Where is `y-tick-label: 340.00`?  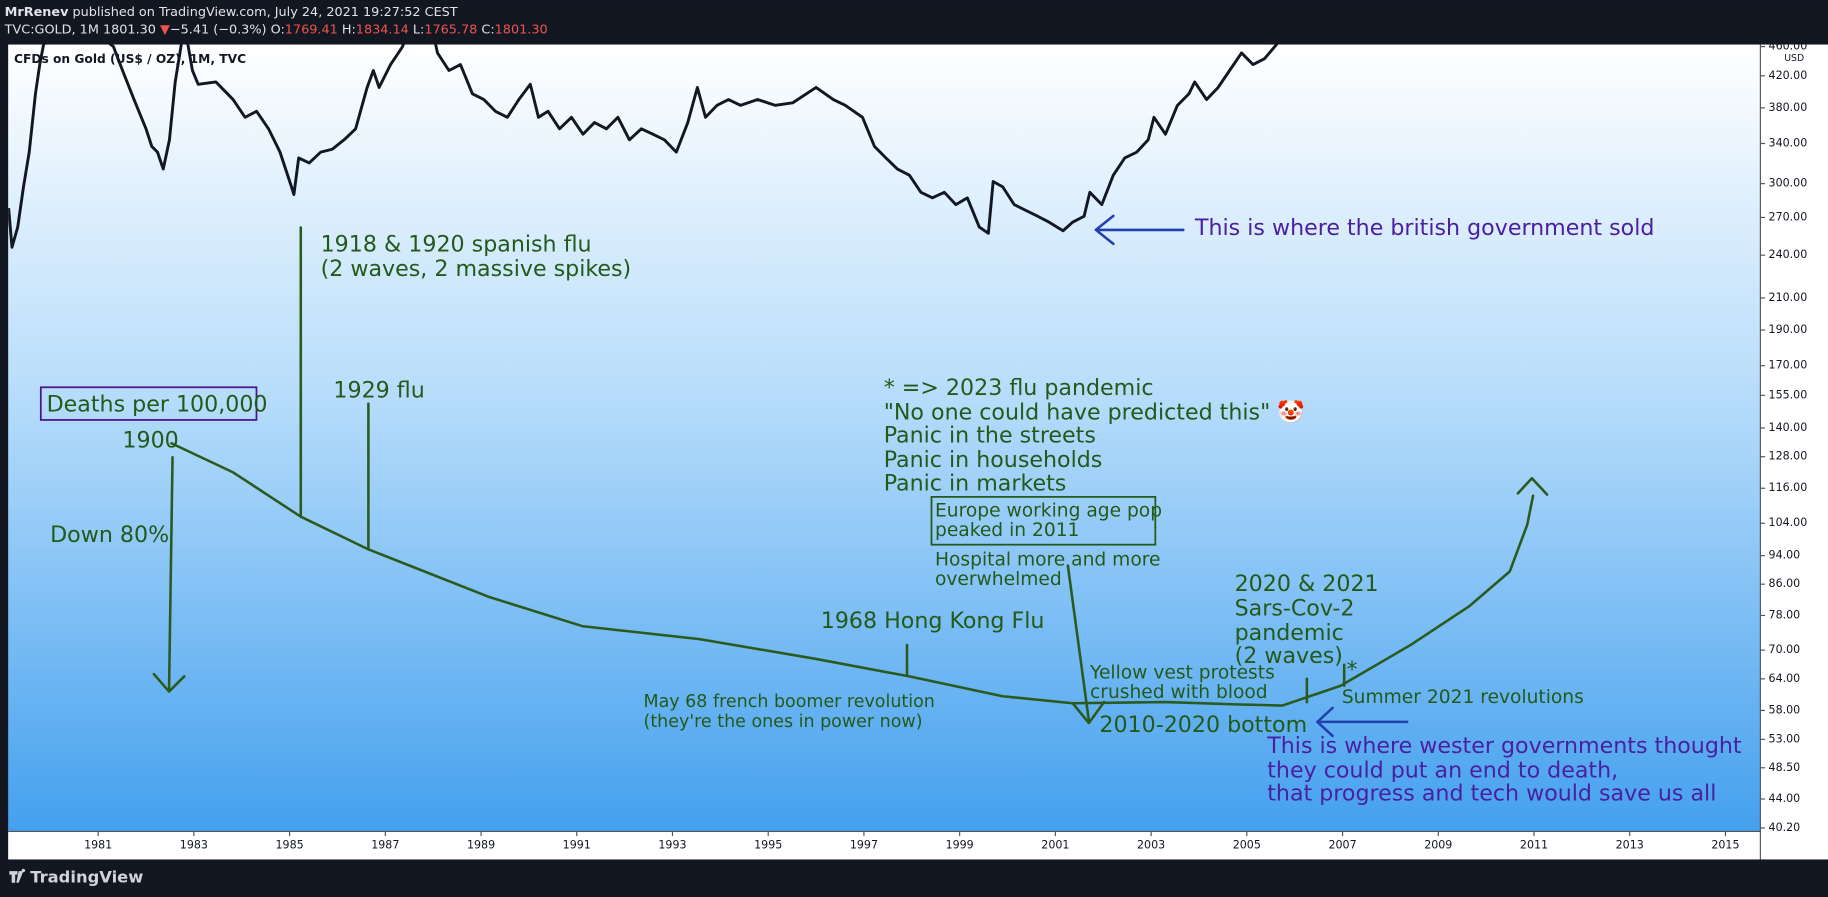
y-tick-label: 340.00 is located at coordinates (1788, 143).